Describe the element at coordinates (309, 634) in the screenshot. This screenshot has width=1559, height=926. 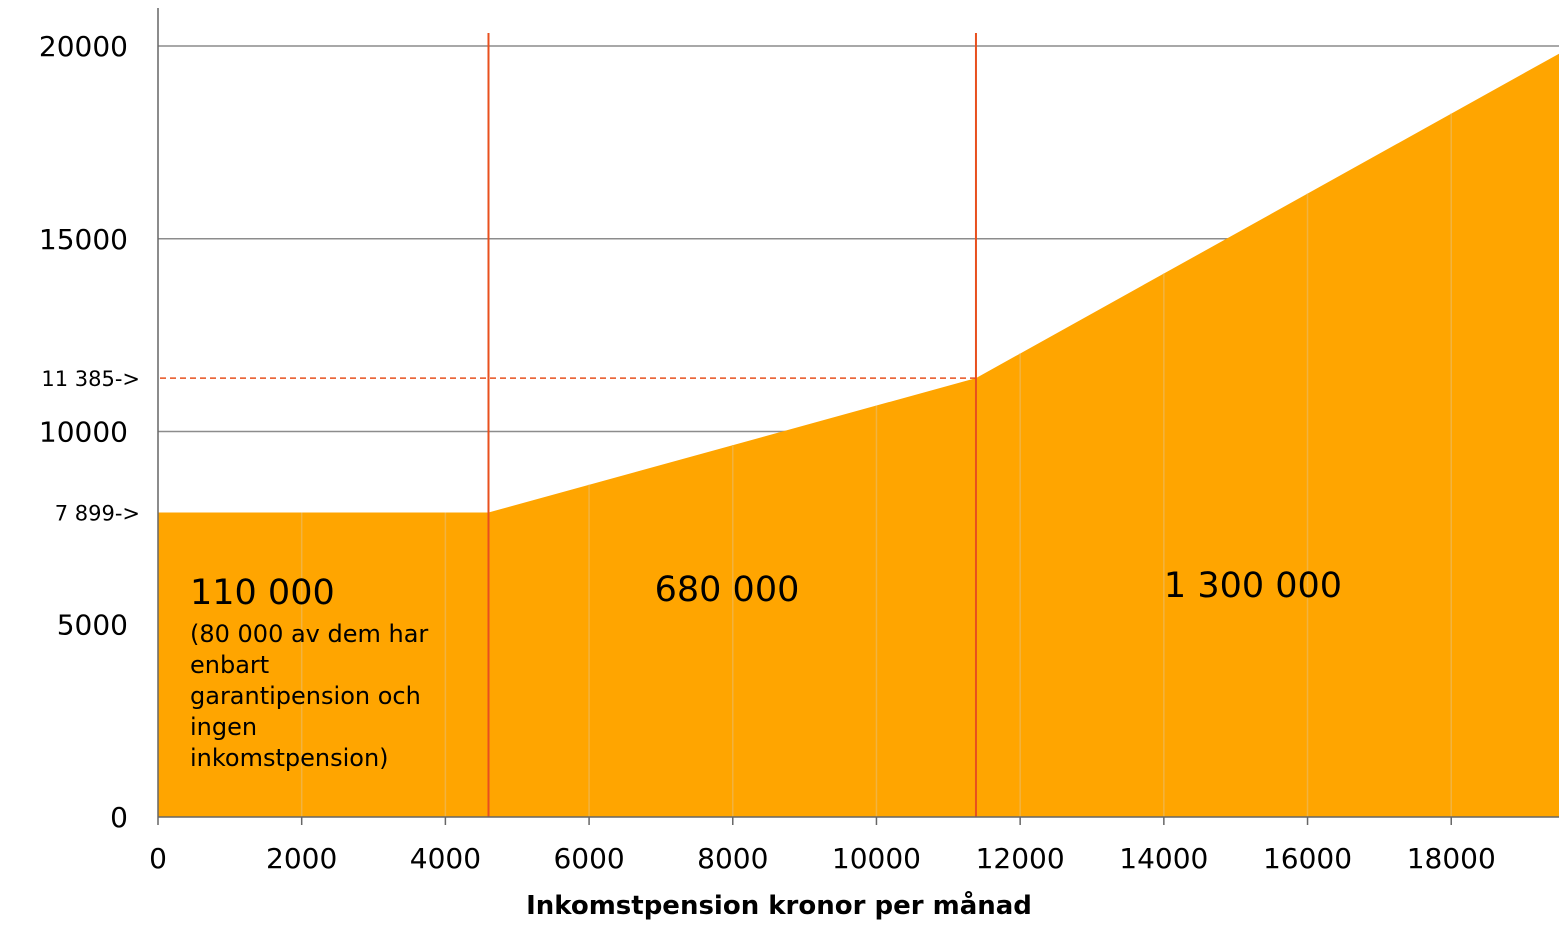
I see `segment-note-line: (80 000 av dem har` at that location.